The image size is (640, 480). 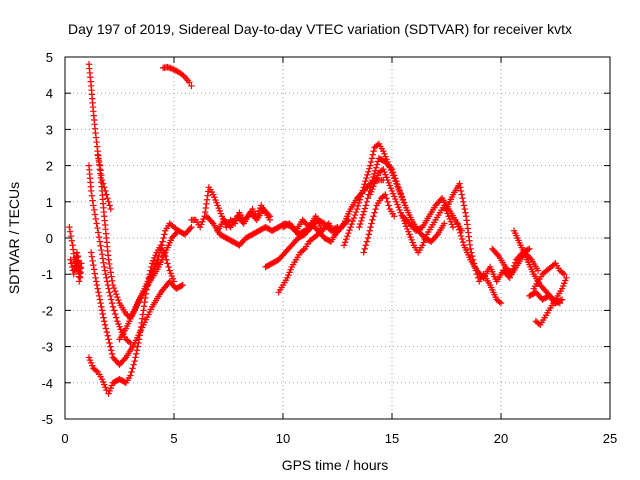 I want to click on y-tick-label: -1, so click(x=47, y=274).